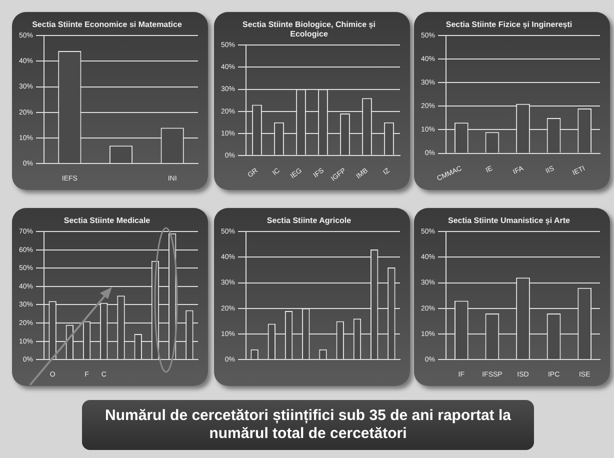 This screenshot has width=614, height=458. Describe the element at coordinates (309, 221) in the screenshot. I see `chart-title: Sectia Stiinte Agricole` at that location.